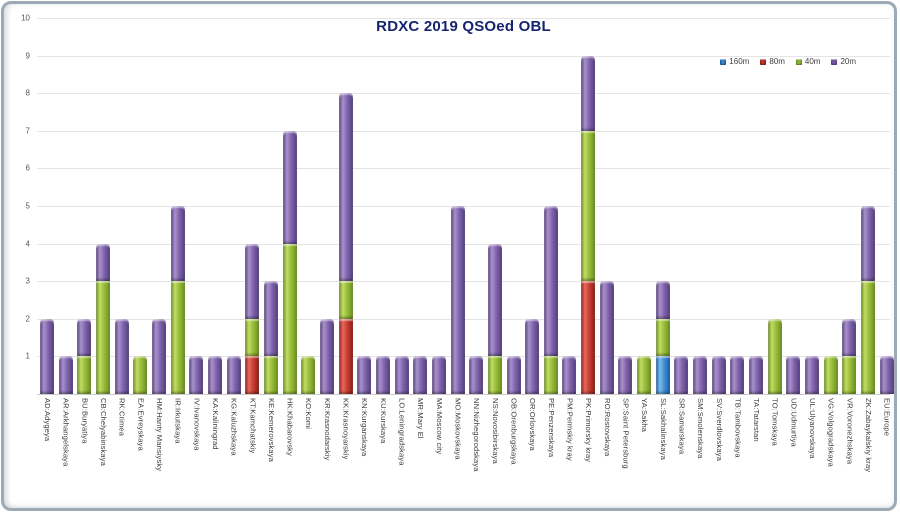  Describe the element at coordinates (738, 428) in the screenshot. I see `category-label: TB:Tambovskaya` at that location.